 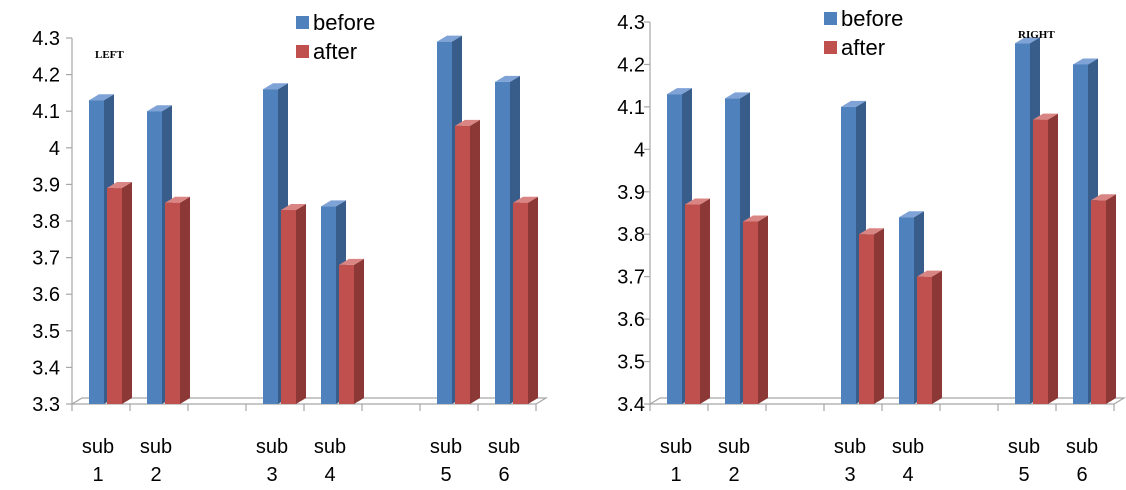 I want to click on left-legend-label-after: after, so click(x=335, y=51).